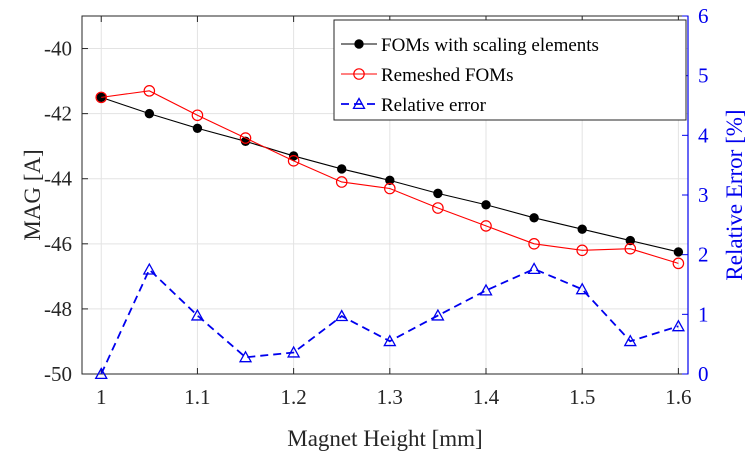  What do you see at coordinates (490, 45) in the screenshot?
I see `legend-label: FOMs with scaling elements` at bounding box center [490, 45].